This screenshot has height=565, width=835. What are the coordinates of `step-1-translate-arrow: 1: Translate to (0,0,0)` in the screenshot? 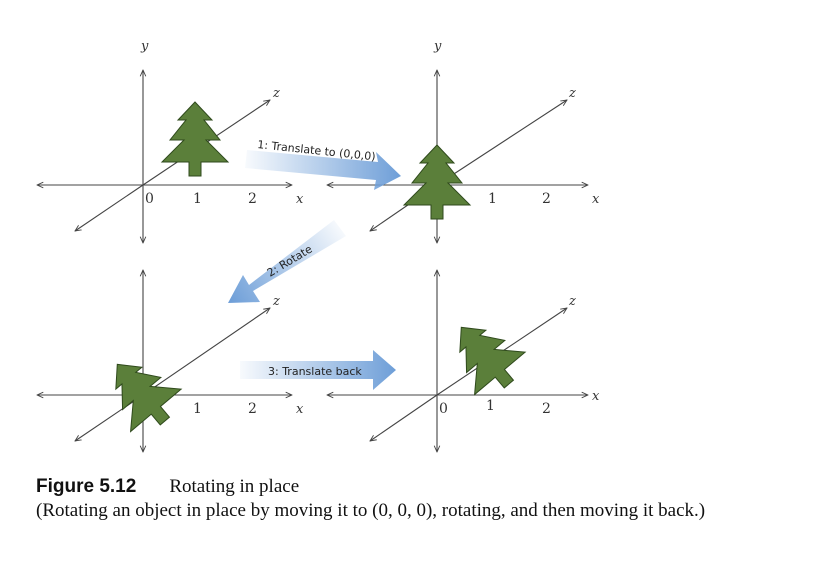 It's located at (323, 164).